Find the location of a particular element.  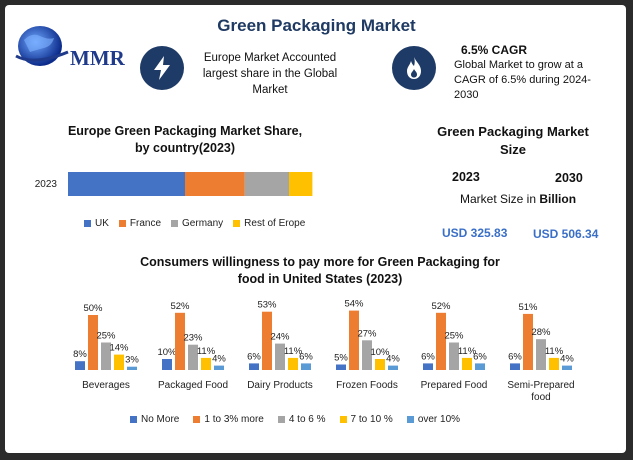

bar-value-label: 24% is located at coordinates (280, 337).